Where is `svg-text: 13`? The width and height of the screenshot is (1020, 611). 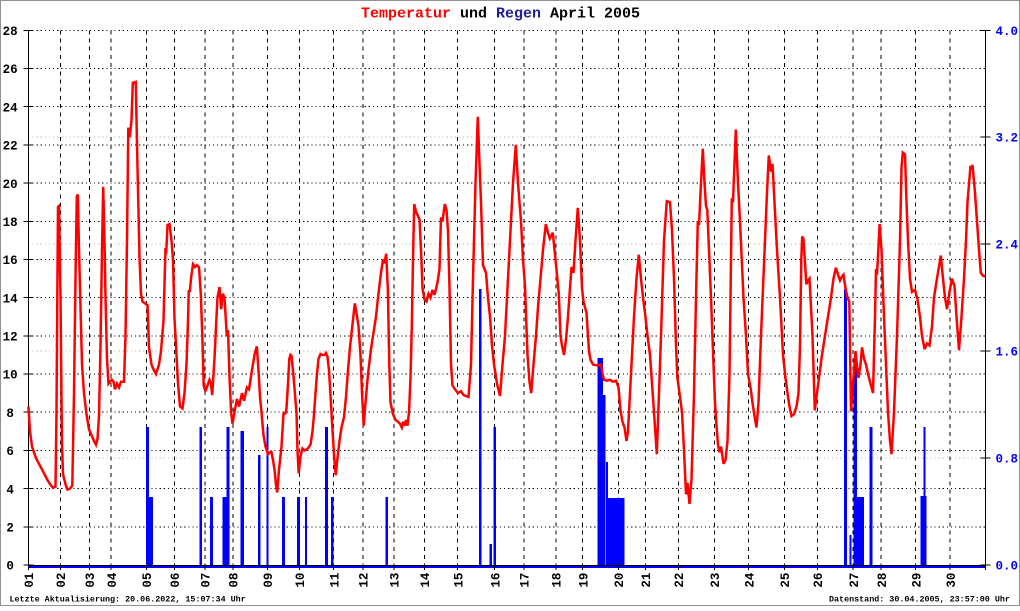 svg-text: 13 is located at coordinates (395, 580).